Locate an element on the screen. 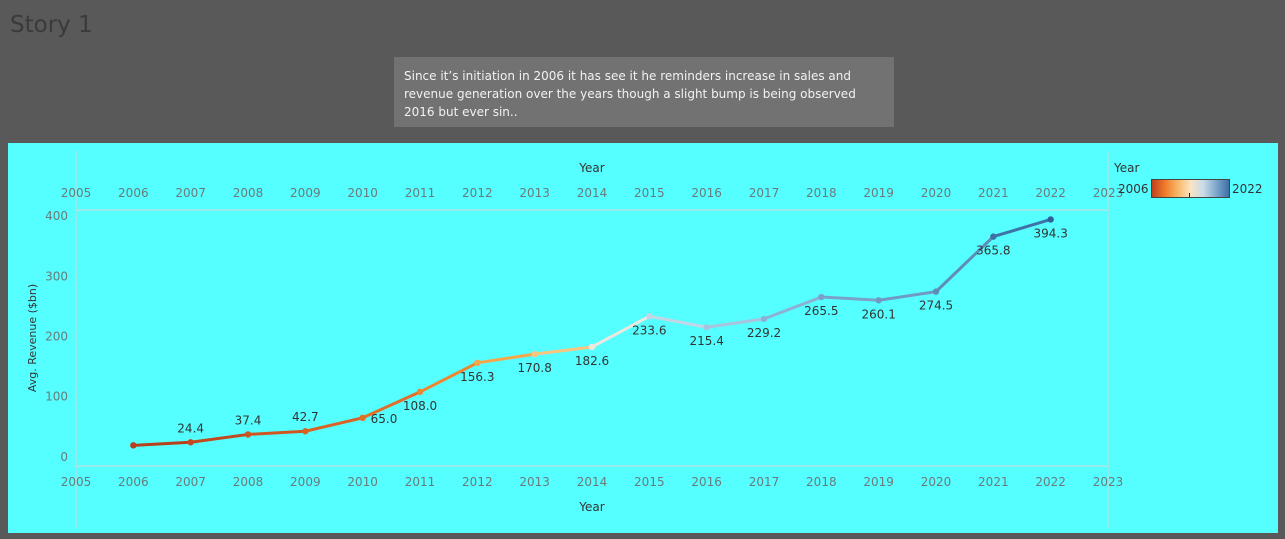 This screenshot has width=1285, height=539. bottom-axis-title: Year is located at coordinates (591, 507).